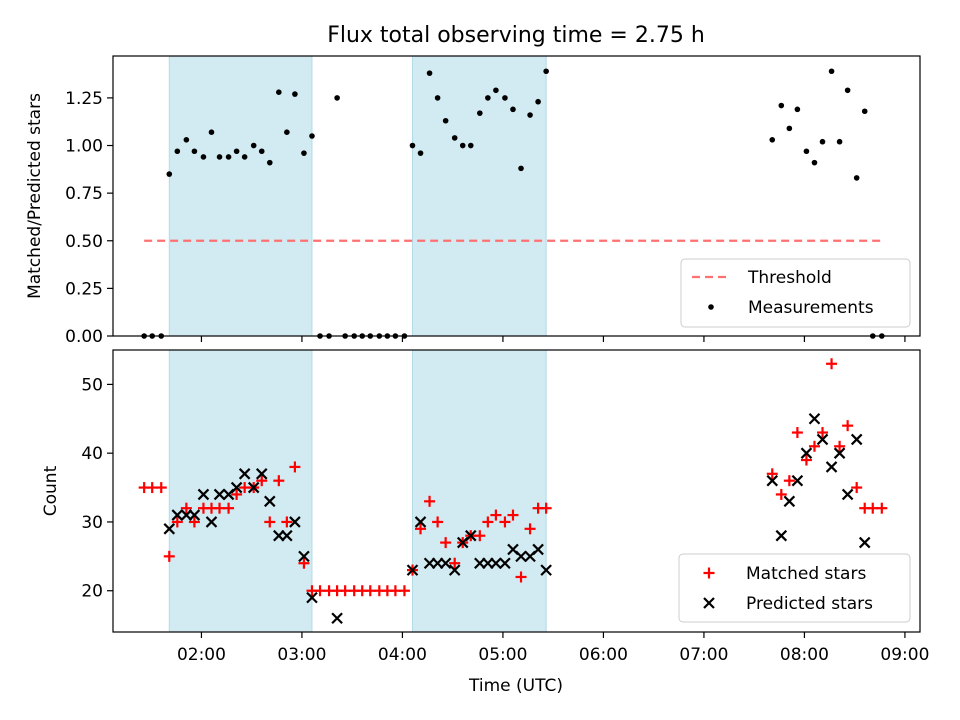 This screenshot has height=720, width=960. I want to click on legend-predicted-swatch, so click(709, 603).